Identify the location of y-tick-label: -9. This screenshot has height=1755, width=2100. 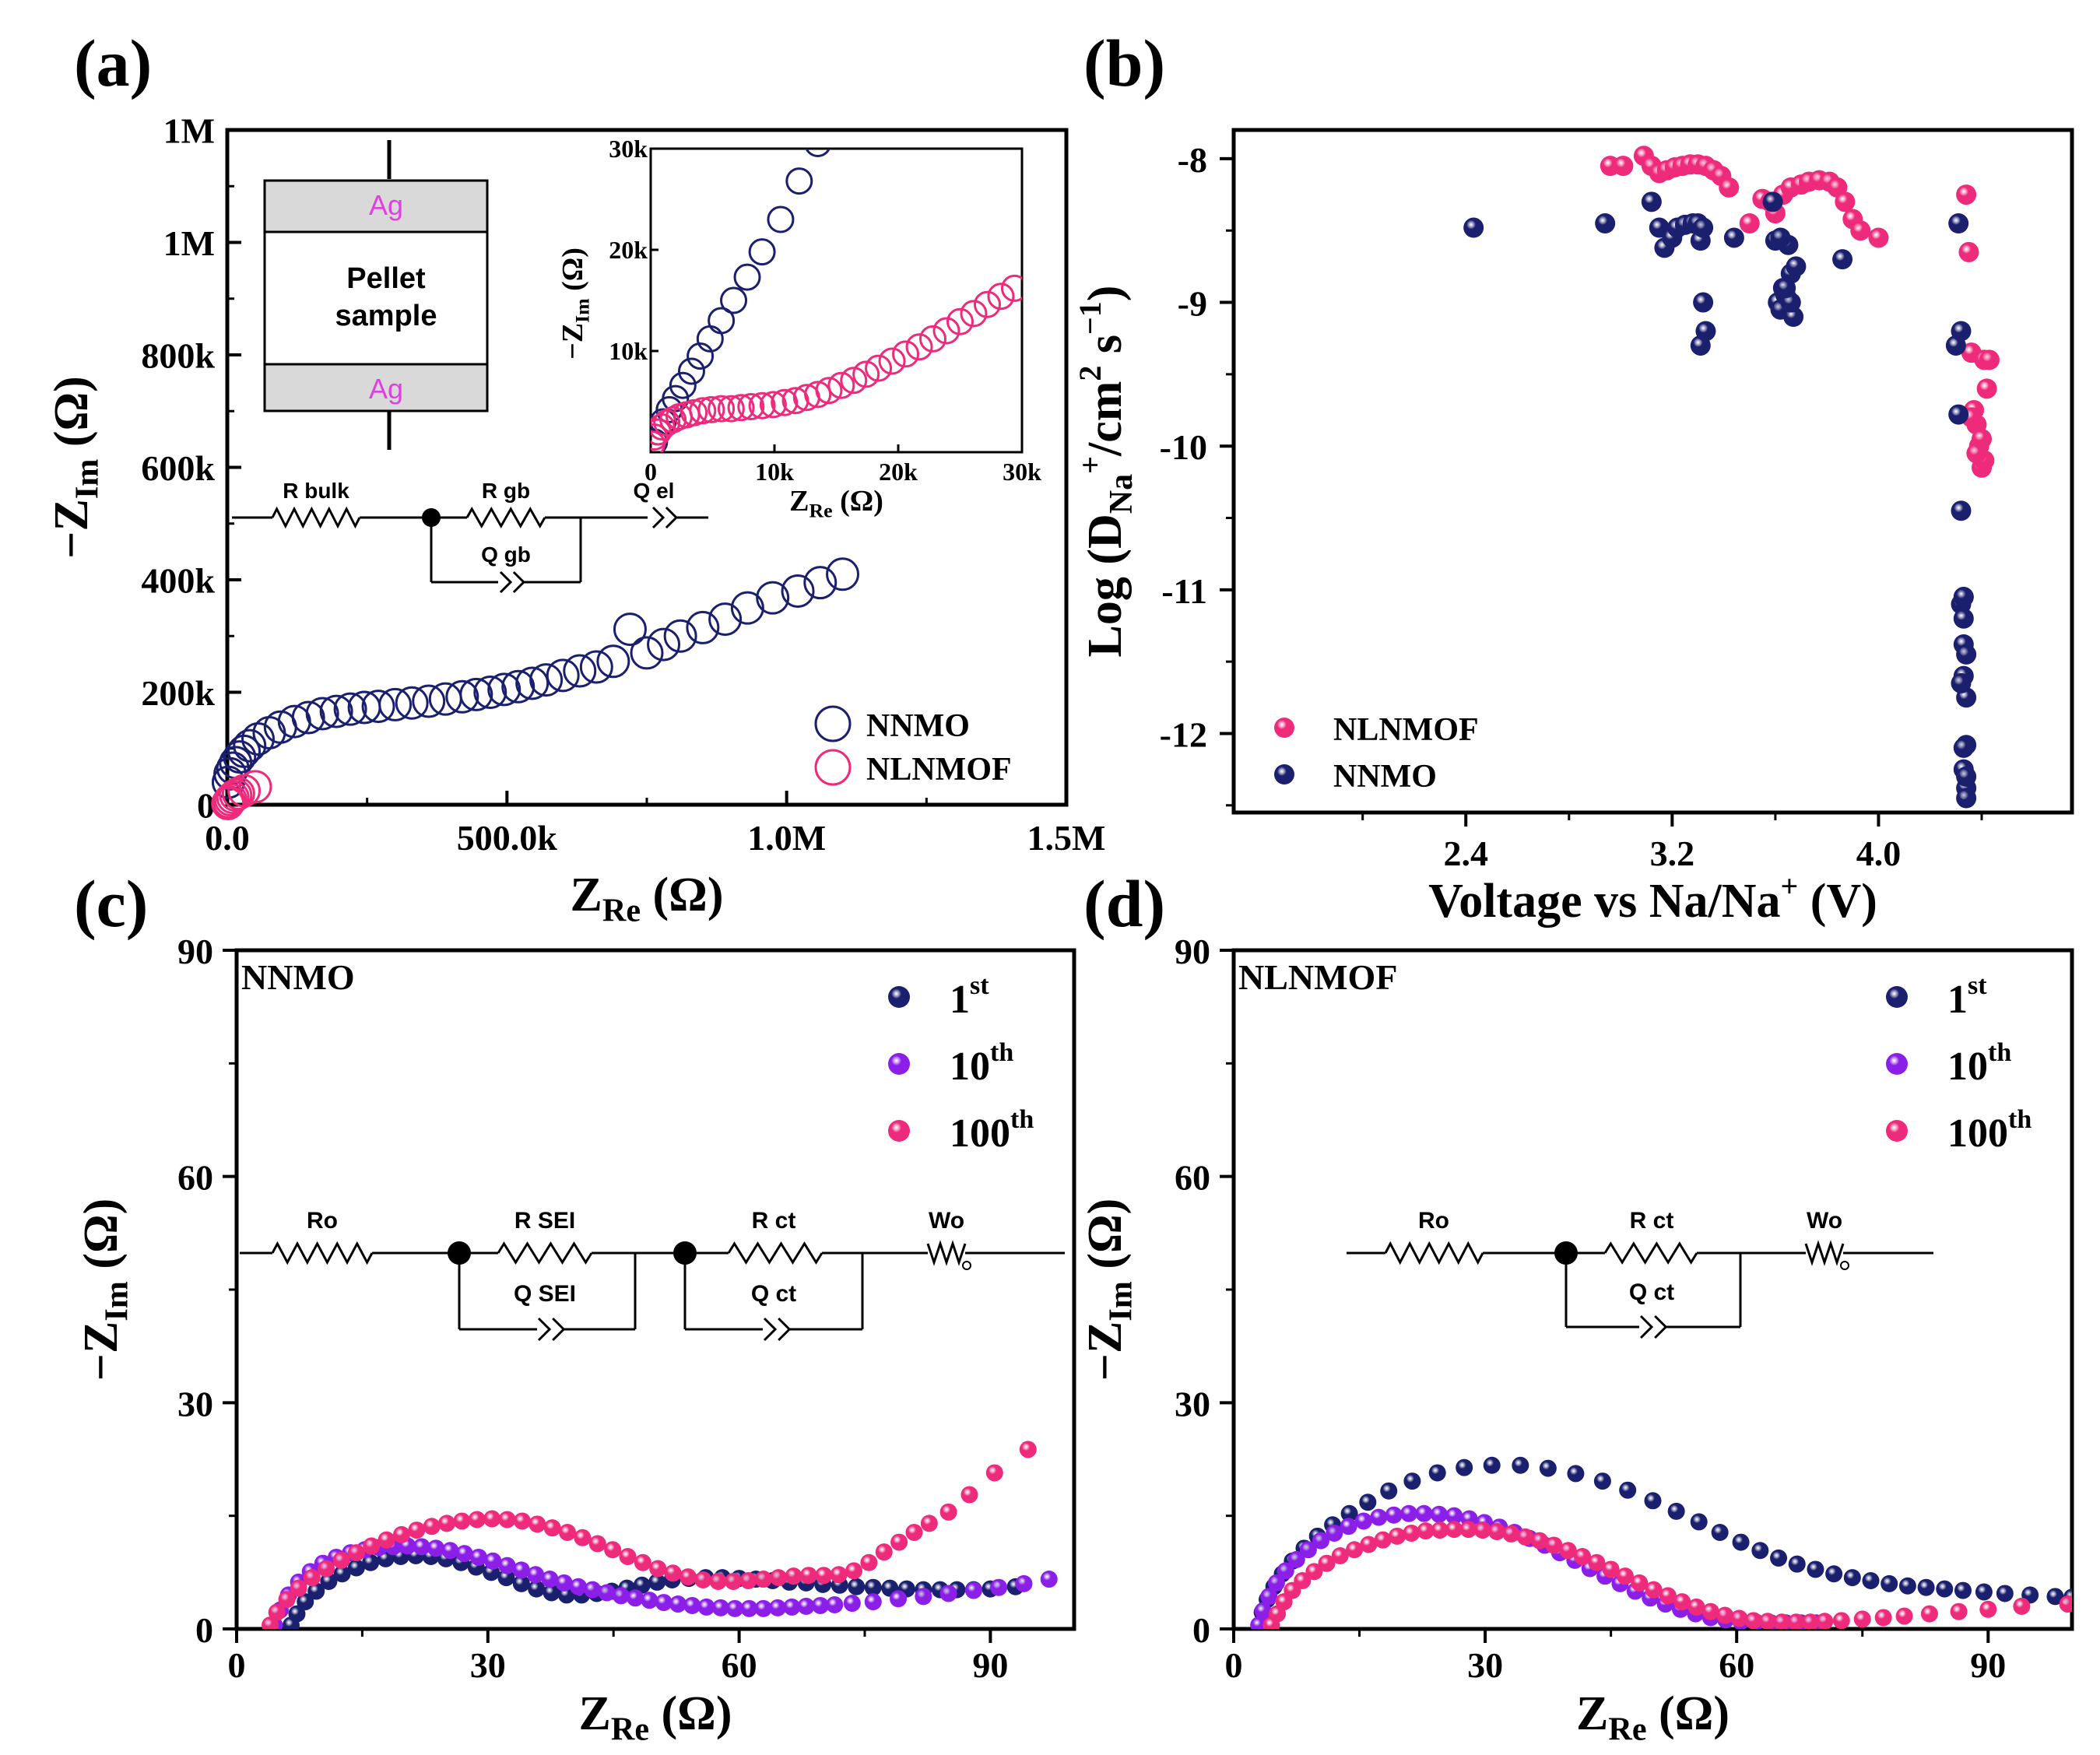
(1192, 304).